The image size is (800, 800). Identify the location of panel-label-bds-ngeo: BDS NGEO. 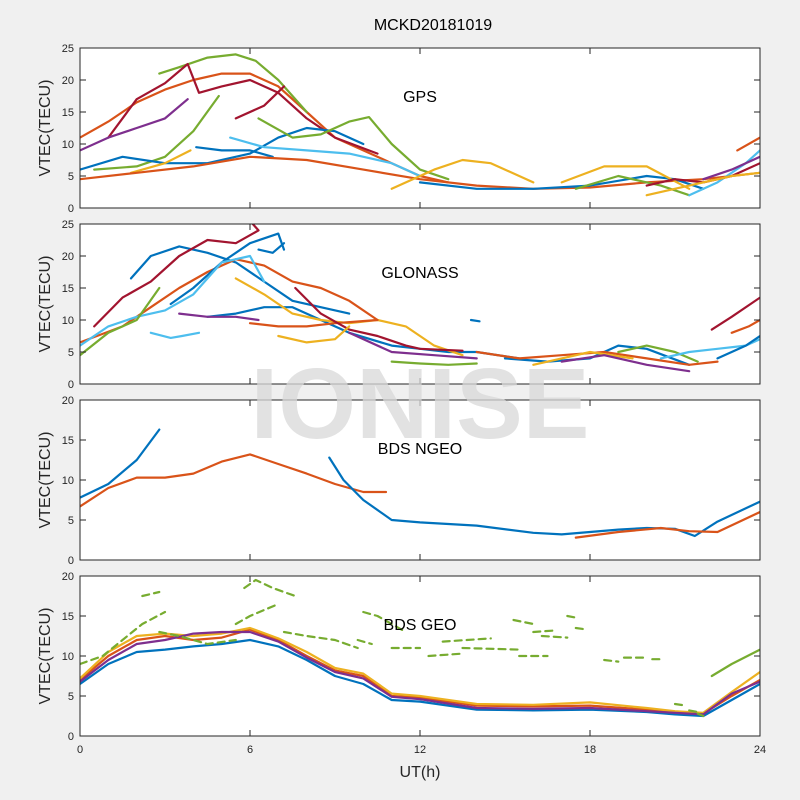
(420, 449).